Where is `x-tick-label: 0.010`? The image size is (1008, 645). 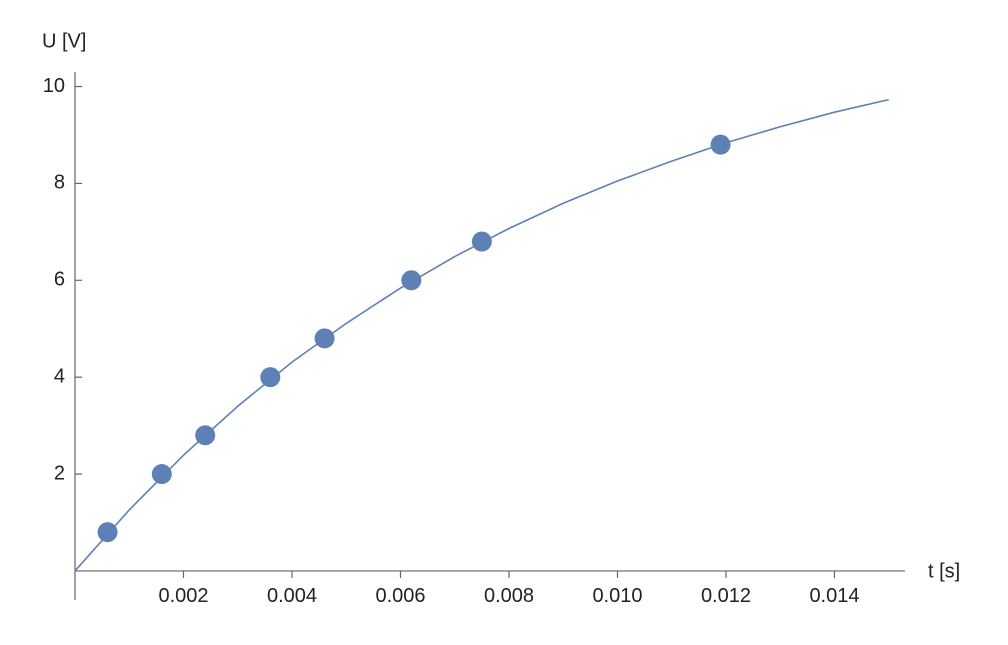 x-tick-label: 0.010 is located at coordinates (617, 596).